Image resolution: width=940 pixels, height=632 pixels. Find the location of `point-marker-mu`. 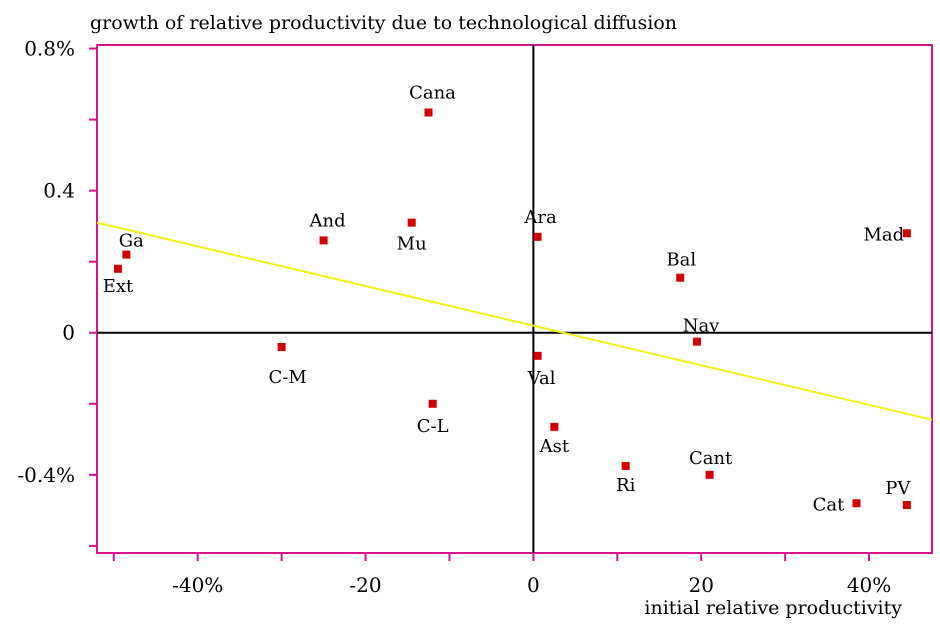

point-marker-mu is located at coordinates (411, 222).